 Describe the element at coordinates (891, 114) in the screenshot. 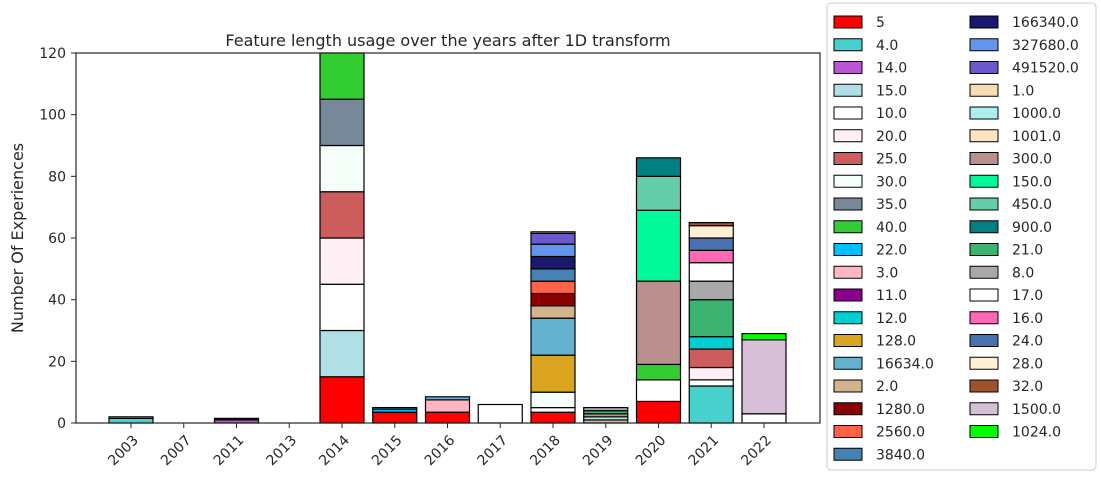

I see `legend-label: 10.0` at that location.